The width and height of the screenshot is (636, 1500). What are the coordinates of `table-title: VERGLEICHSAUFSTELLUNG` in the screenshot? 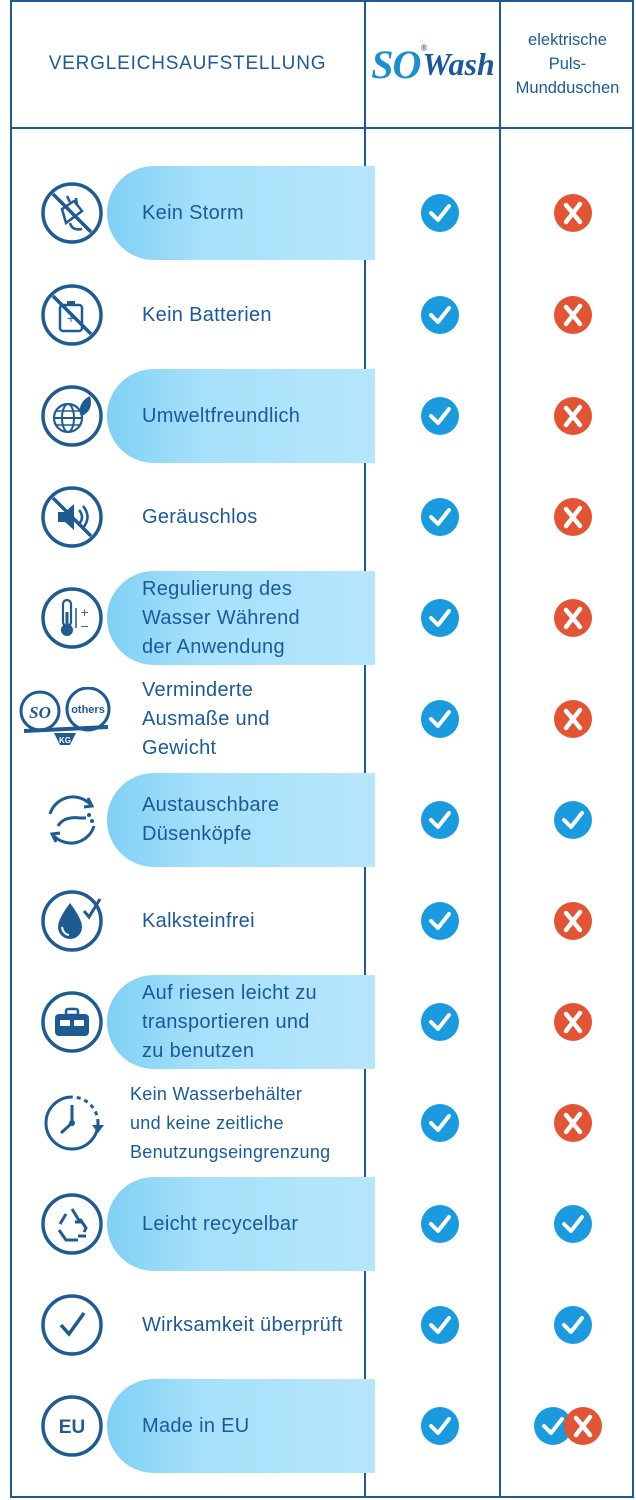 It's located at (187, 63).